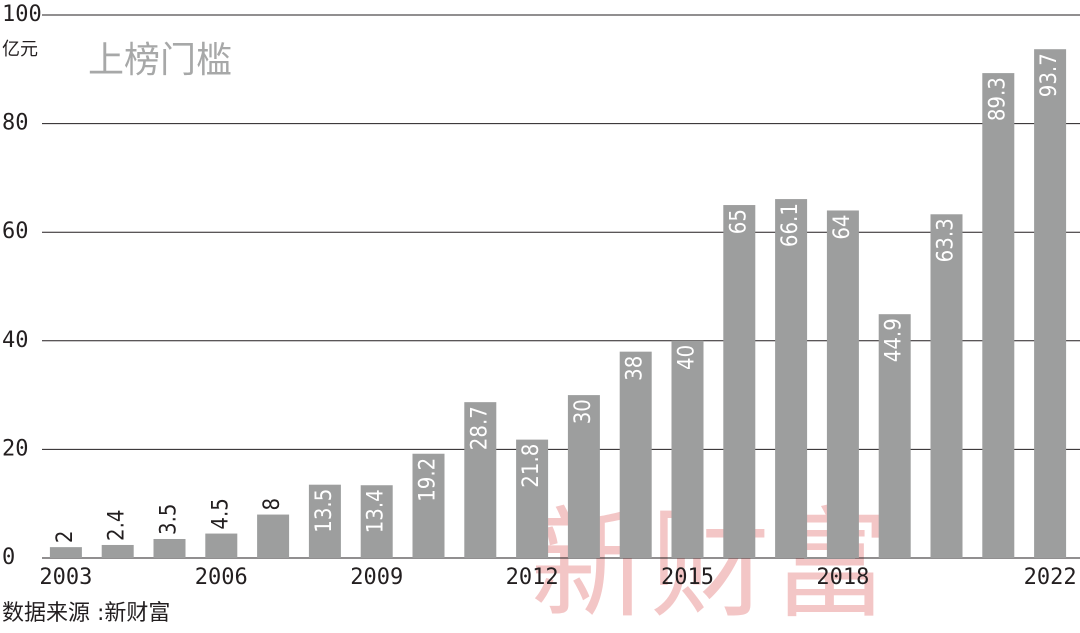 The image size is (1080, 633). Describe the element at coordinates (687, 357) in the screenshot. I see `value-label: 40` at that location.